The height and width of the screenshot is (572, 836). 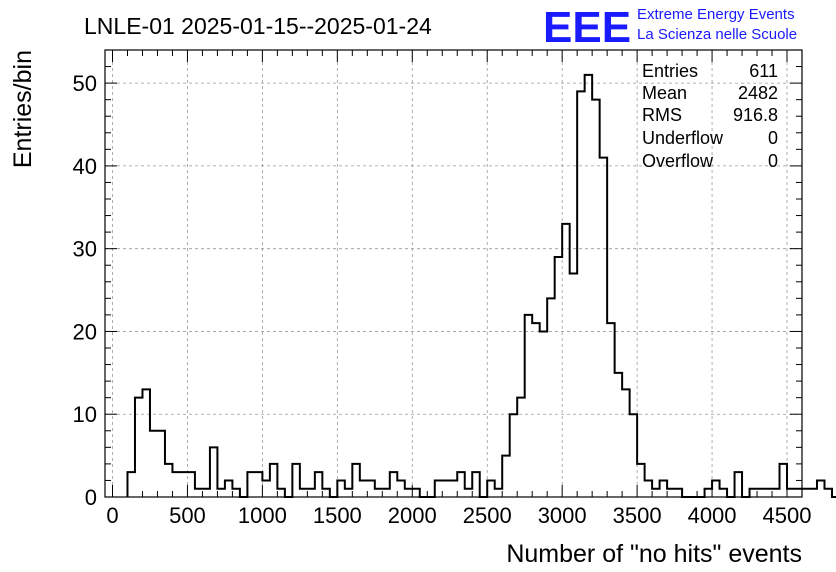 I want to click on x-axis-label: Number of "no hits" events, so click(x=654, y=554).